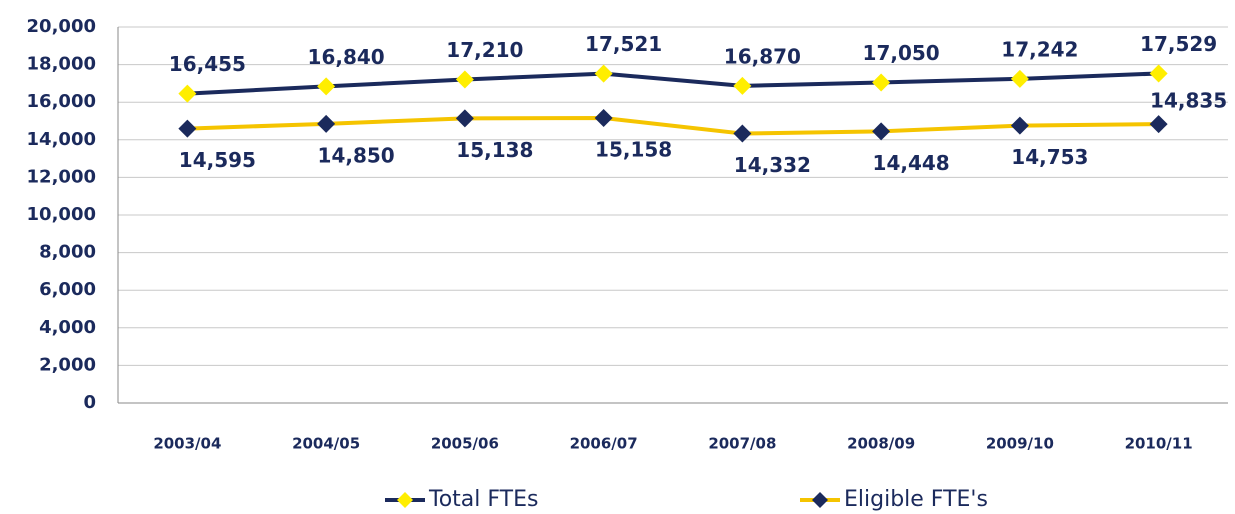  Describe the element at coordinates (187, 444) in the screenshot. I see `x-tick-label: 2003/04` at that location.